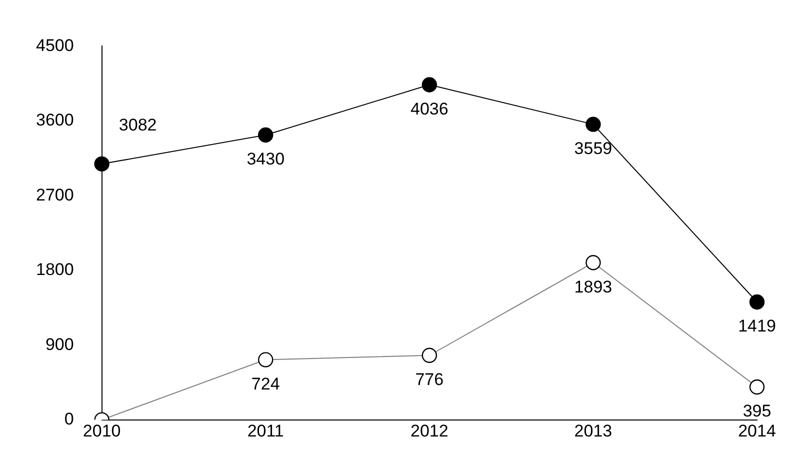 This screenshot has width=795, height=466. Describe the element at coordinates (429, 380) in the screenshot. I see `data-label: 776` at that location.